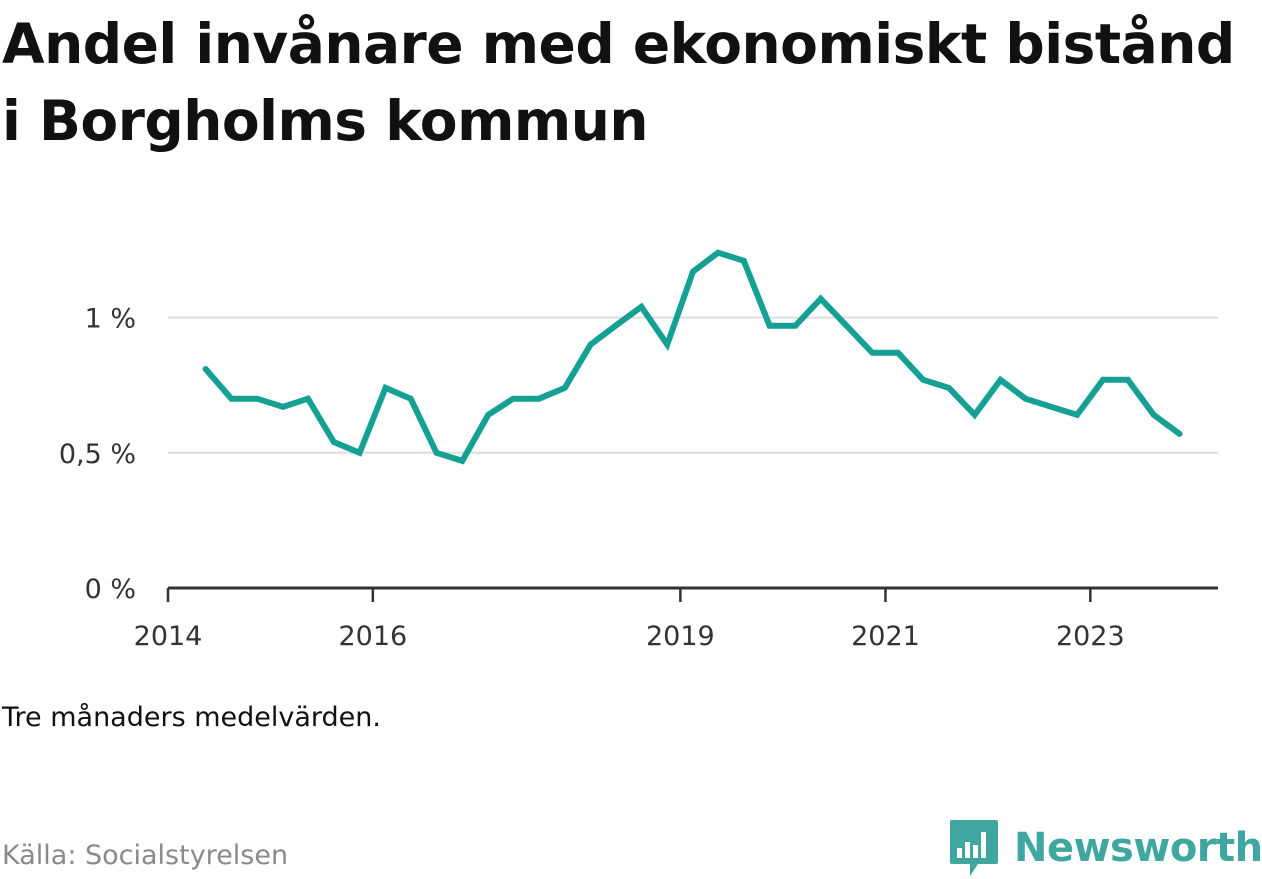 The height and width of the screenshot is (879, 1262). Describe the element at coordinates (885, 636) in the screenshot. I see `x-tick-label: 2021` at that location.